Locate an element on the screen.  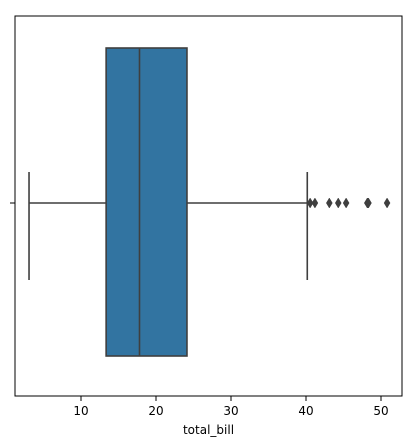
x-tick-label: 10 is located at coordinates (80, 411).